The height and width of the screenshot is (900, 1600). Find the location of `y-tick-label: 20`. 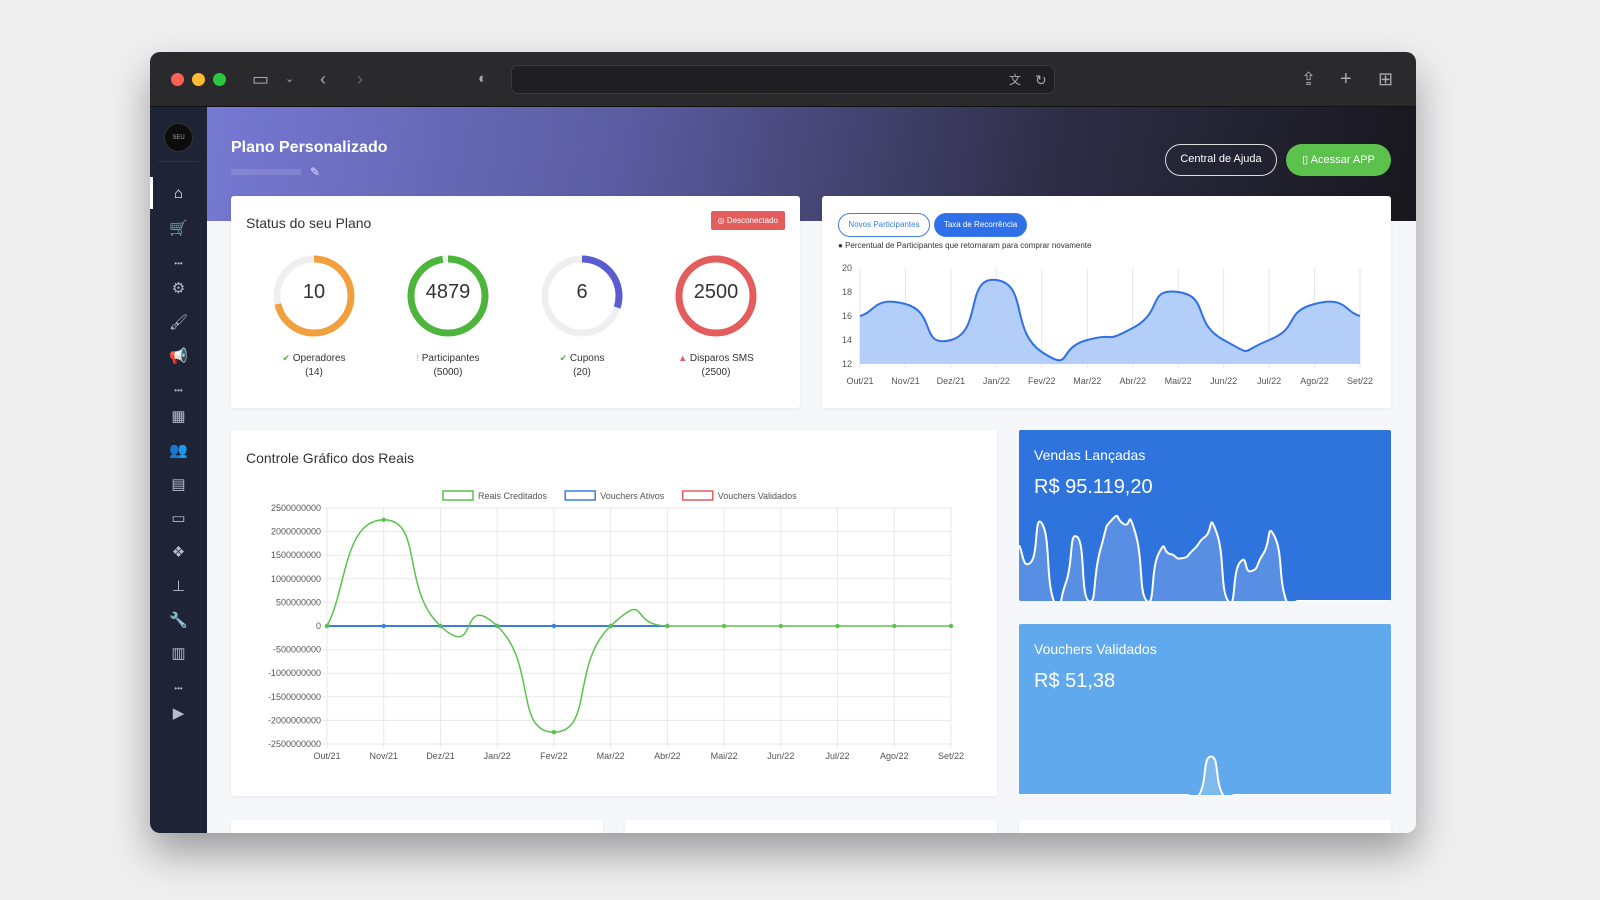

y-tick-label: 20 is located at coordinates (847, 268).